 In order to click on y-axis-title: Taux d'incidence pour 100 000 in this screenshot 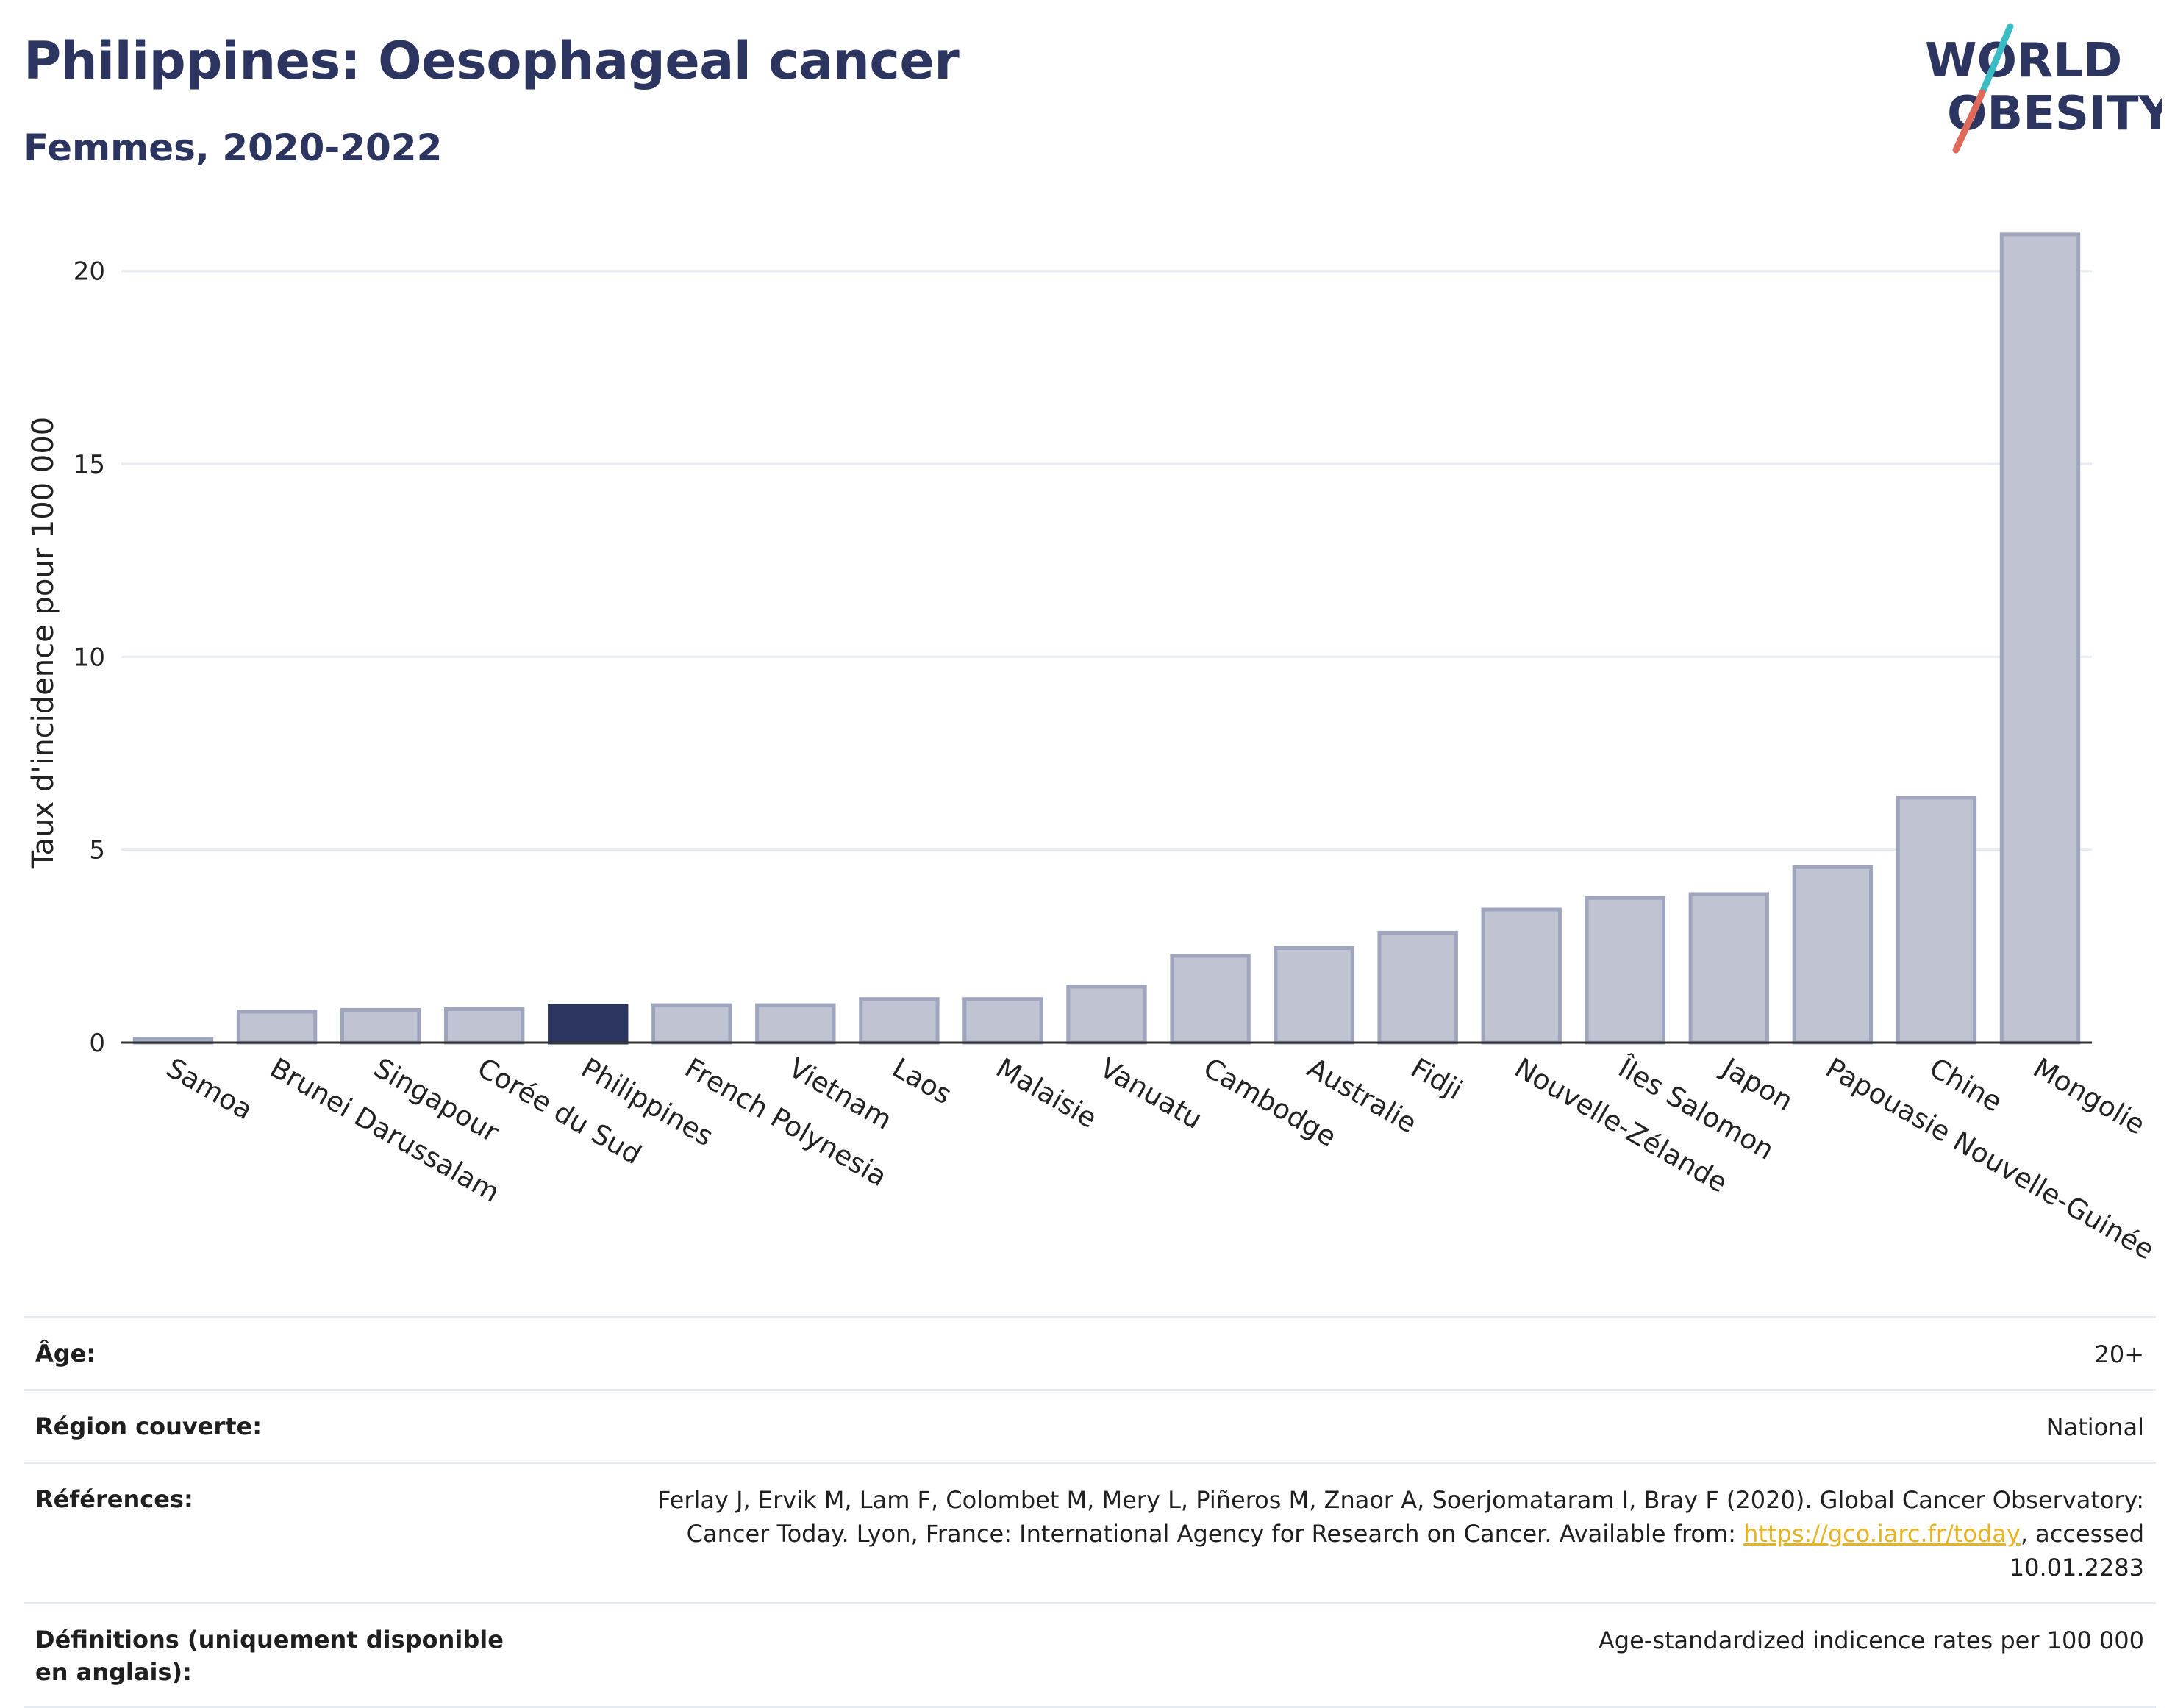, I will do `click(43, 643)`.